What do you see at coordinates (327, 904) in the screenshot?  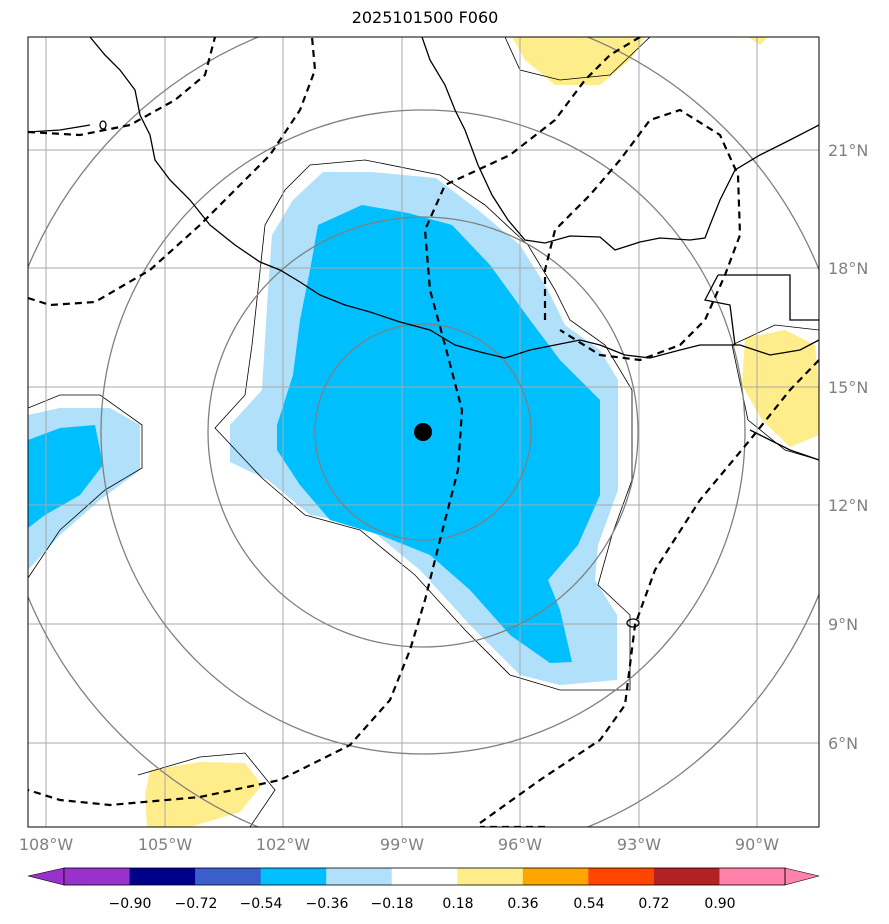 I see `colorbar-label: −0.36` at bounding box center [327, 904].